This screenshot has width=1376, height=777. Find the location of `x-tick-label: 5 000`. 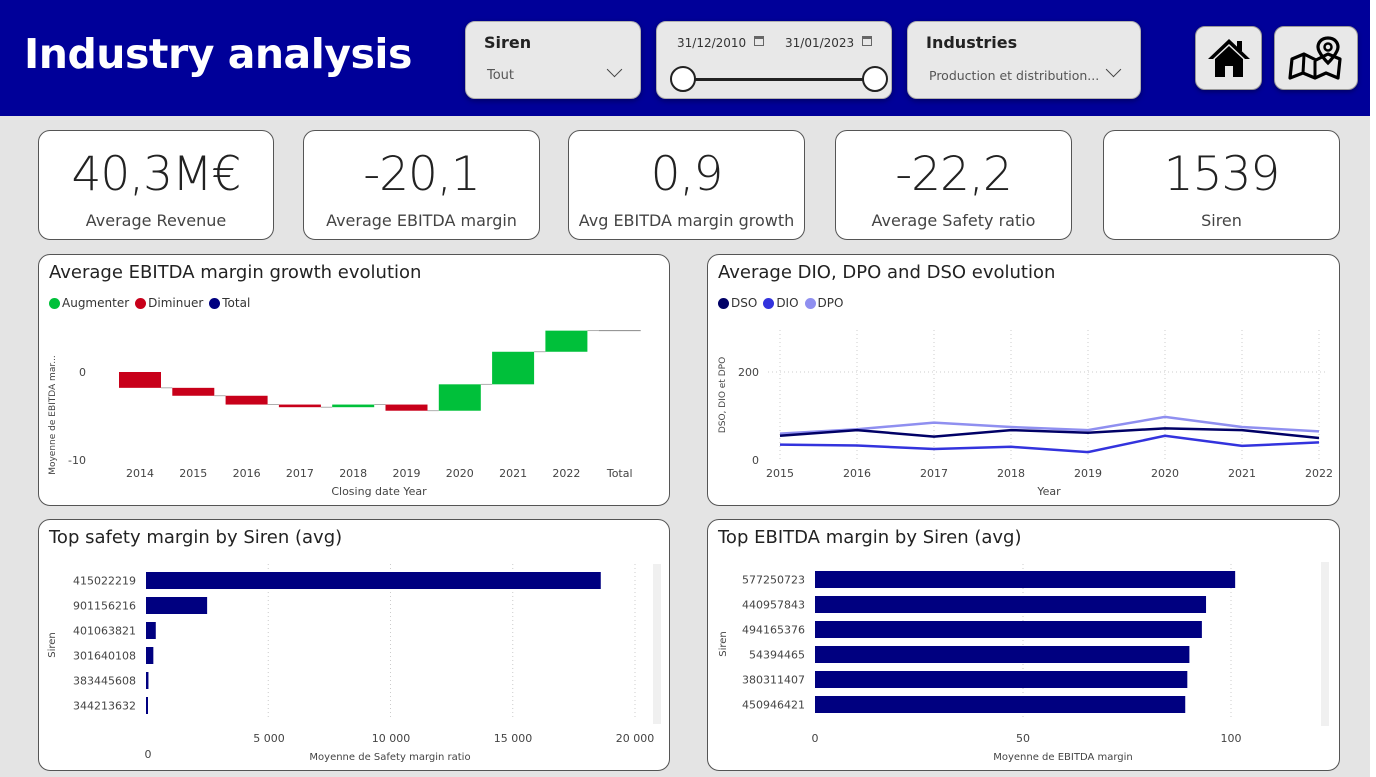

x-tick-label: 5 000 is located at coordinates (269, 738).